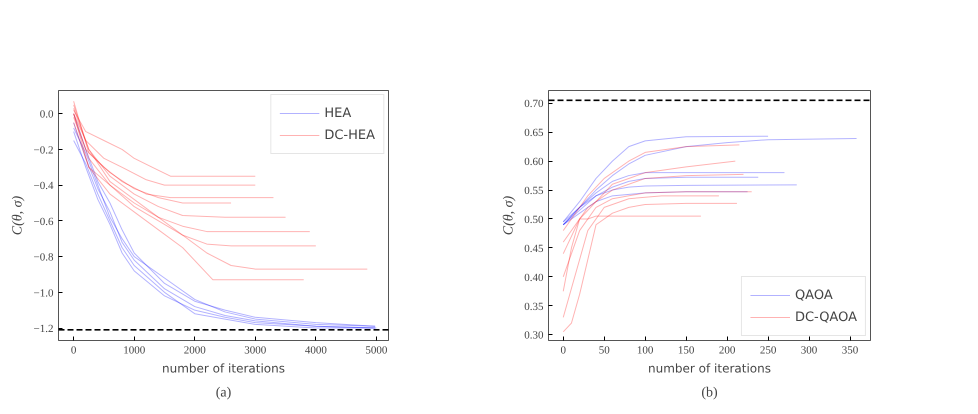 This screenshot has height=414, width=978. What do you see at coordinates (255, 350) in the screenshot?
I see `x-tick-label: 3000` at bounding box center [255, 350].